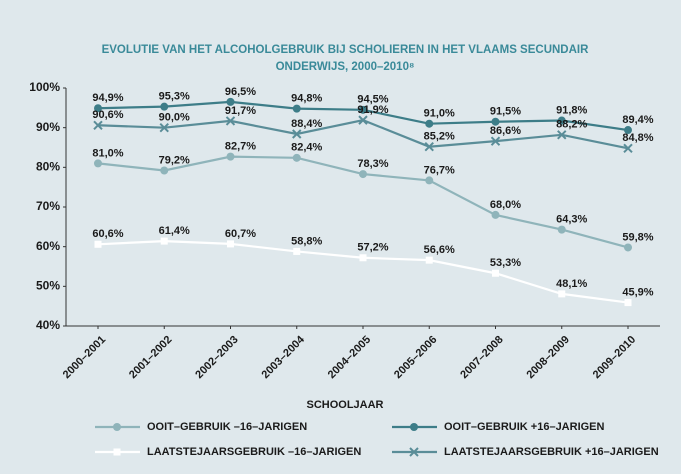 The height and width of the screenshot is (474, 681). I want to click on data-label: 94,5%, so click(372, 100).